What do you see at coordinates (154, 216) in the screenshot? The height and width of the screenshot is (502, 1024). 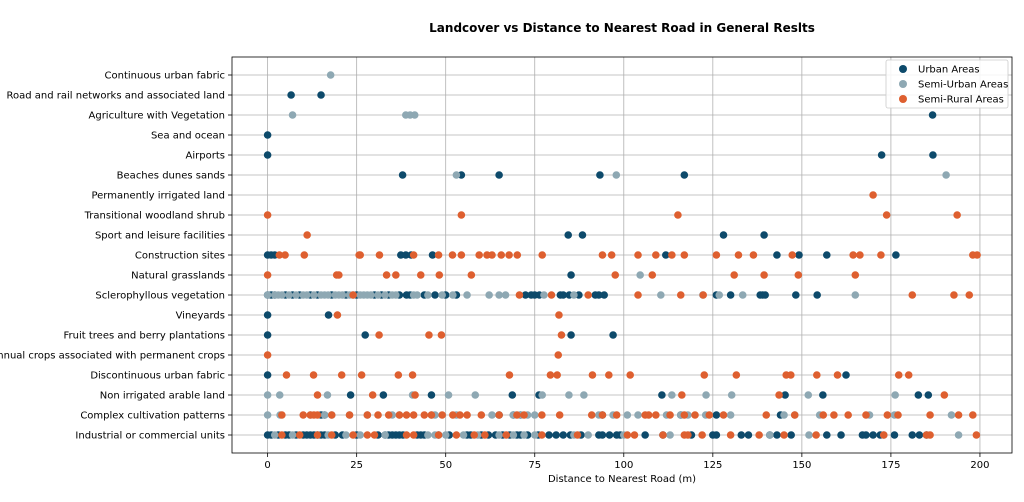 I see `y-tick-label: Transitional woodland shrub` at bounding box center [154, 216].